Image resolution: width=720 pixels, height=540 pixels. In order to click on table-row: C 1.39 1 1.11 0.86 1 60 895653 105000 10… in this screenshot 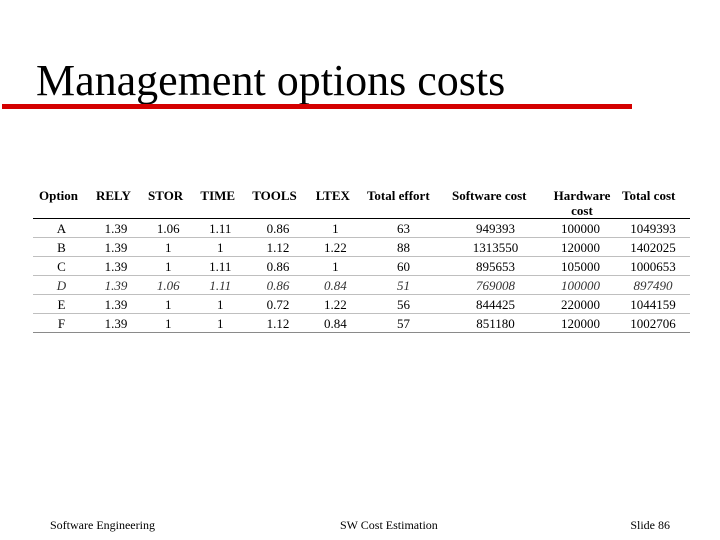, I will do `click(361, 266)`.